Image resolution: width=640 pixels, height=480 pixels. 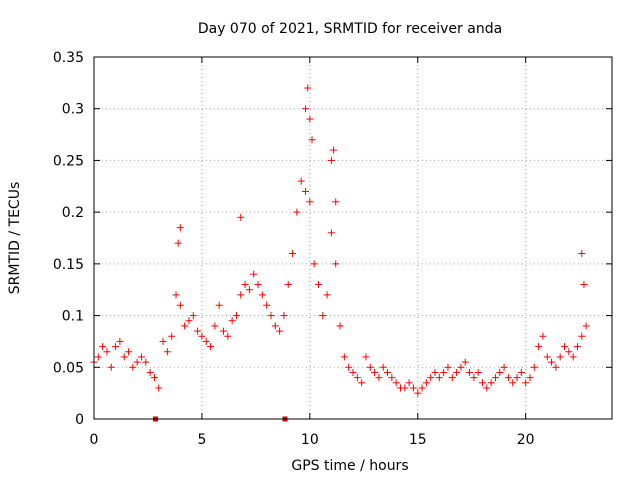 I want to click on y-tick-label: 0.3, so click(x=73, y=110).